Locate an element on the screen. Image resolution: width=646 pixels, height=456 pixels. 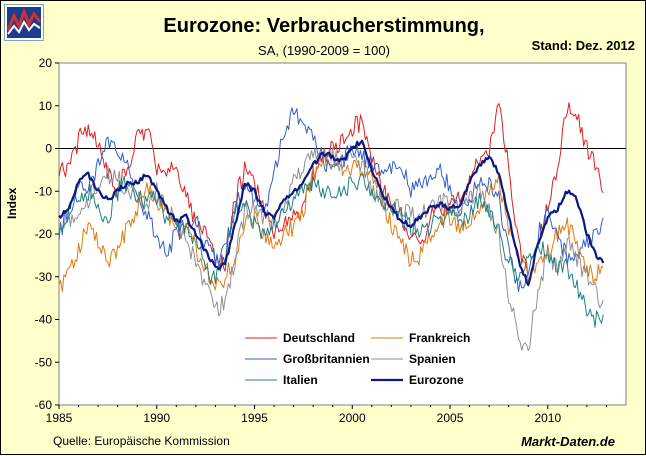
legend-label: Deutschland is located at coordinates (319, 338).